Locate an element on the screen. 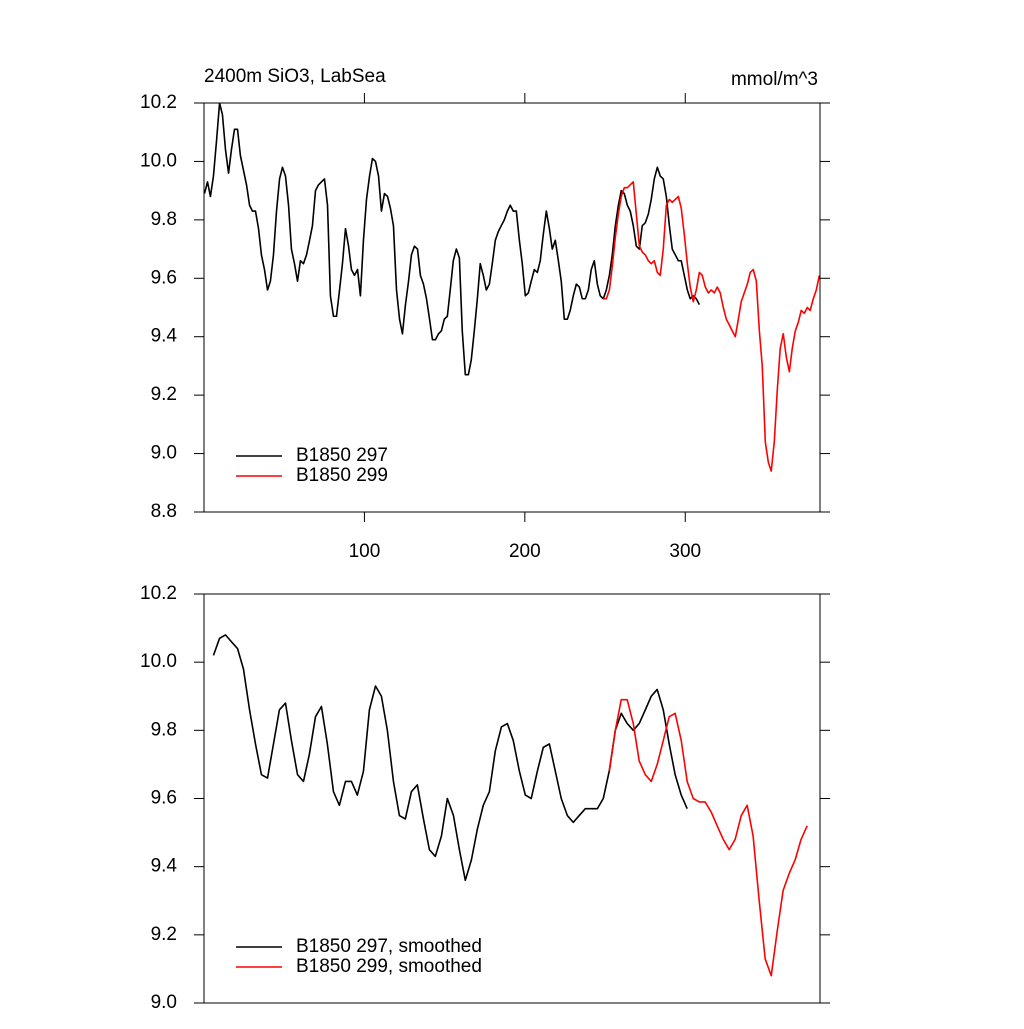 The image size is (1024, 1029). legend-label: B1850 297 is located at coordinates (342, 455).